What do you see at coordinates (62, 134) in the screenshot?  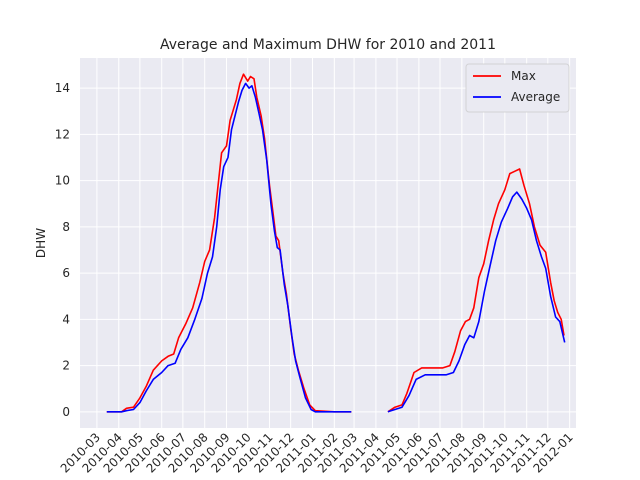 I see `y-tick-label: 12` at bounding box center [62, 134].